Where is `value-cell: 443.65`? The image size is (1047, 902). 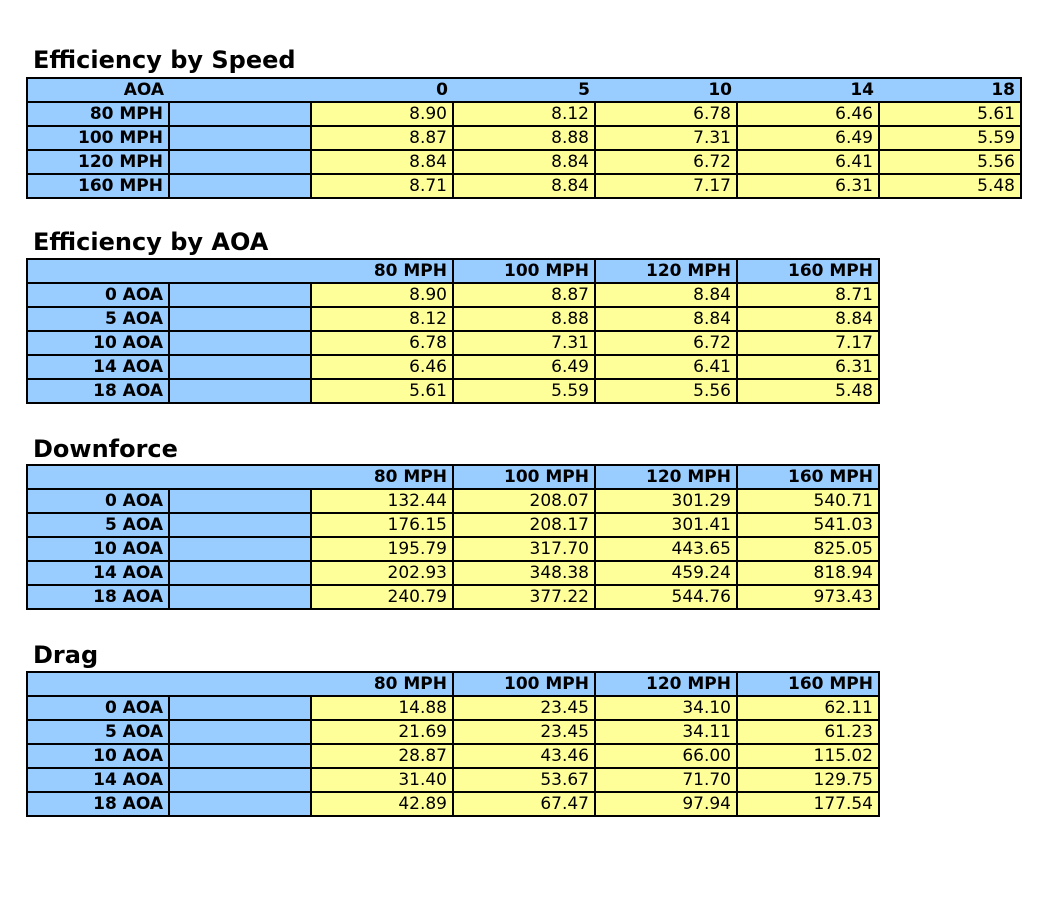
value-cell: 443.65 is located at coordinates (666, 549).